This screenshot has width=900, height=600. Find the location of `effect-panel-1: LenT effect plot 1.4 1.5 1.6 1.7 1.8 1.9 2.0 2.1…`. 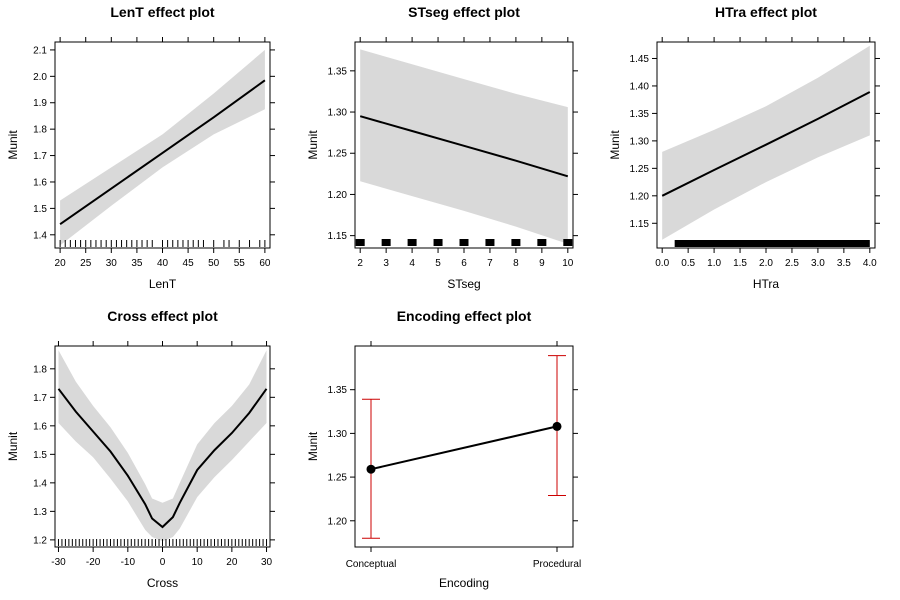

effect-panel-1: LenT effect plot 1.4 1.5 1.6 1.7 1.8 1.9 2.0 2.1… is located at coordinates (140, 147).